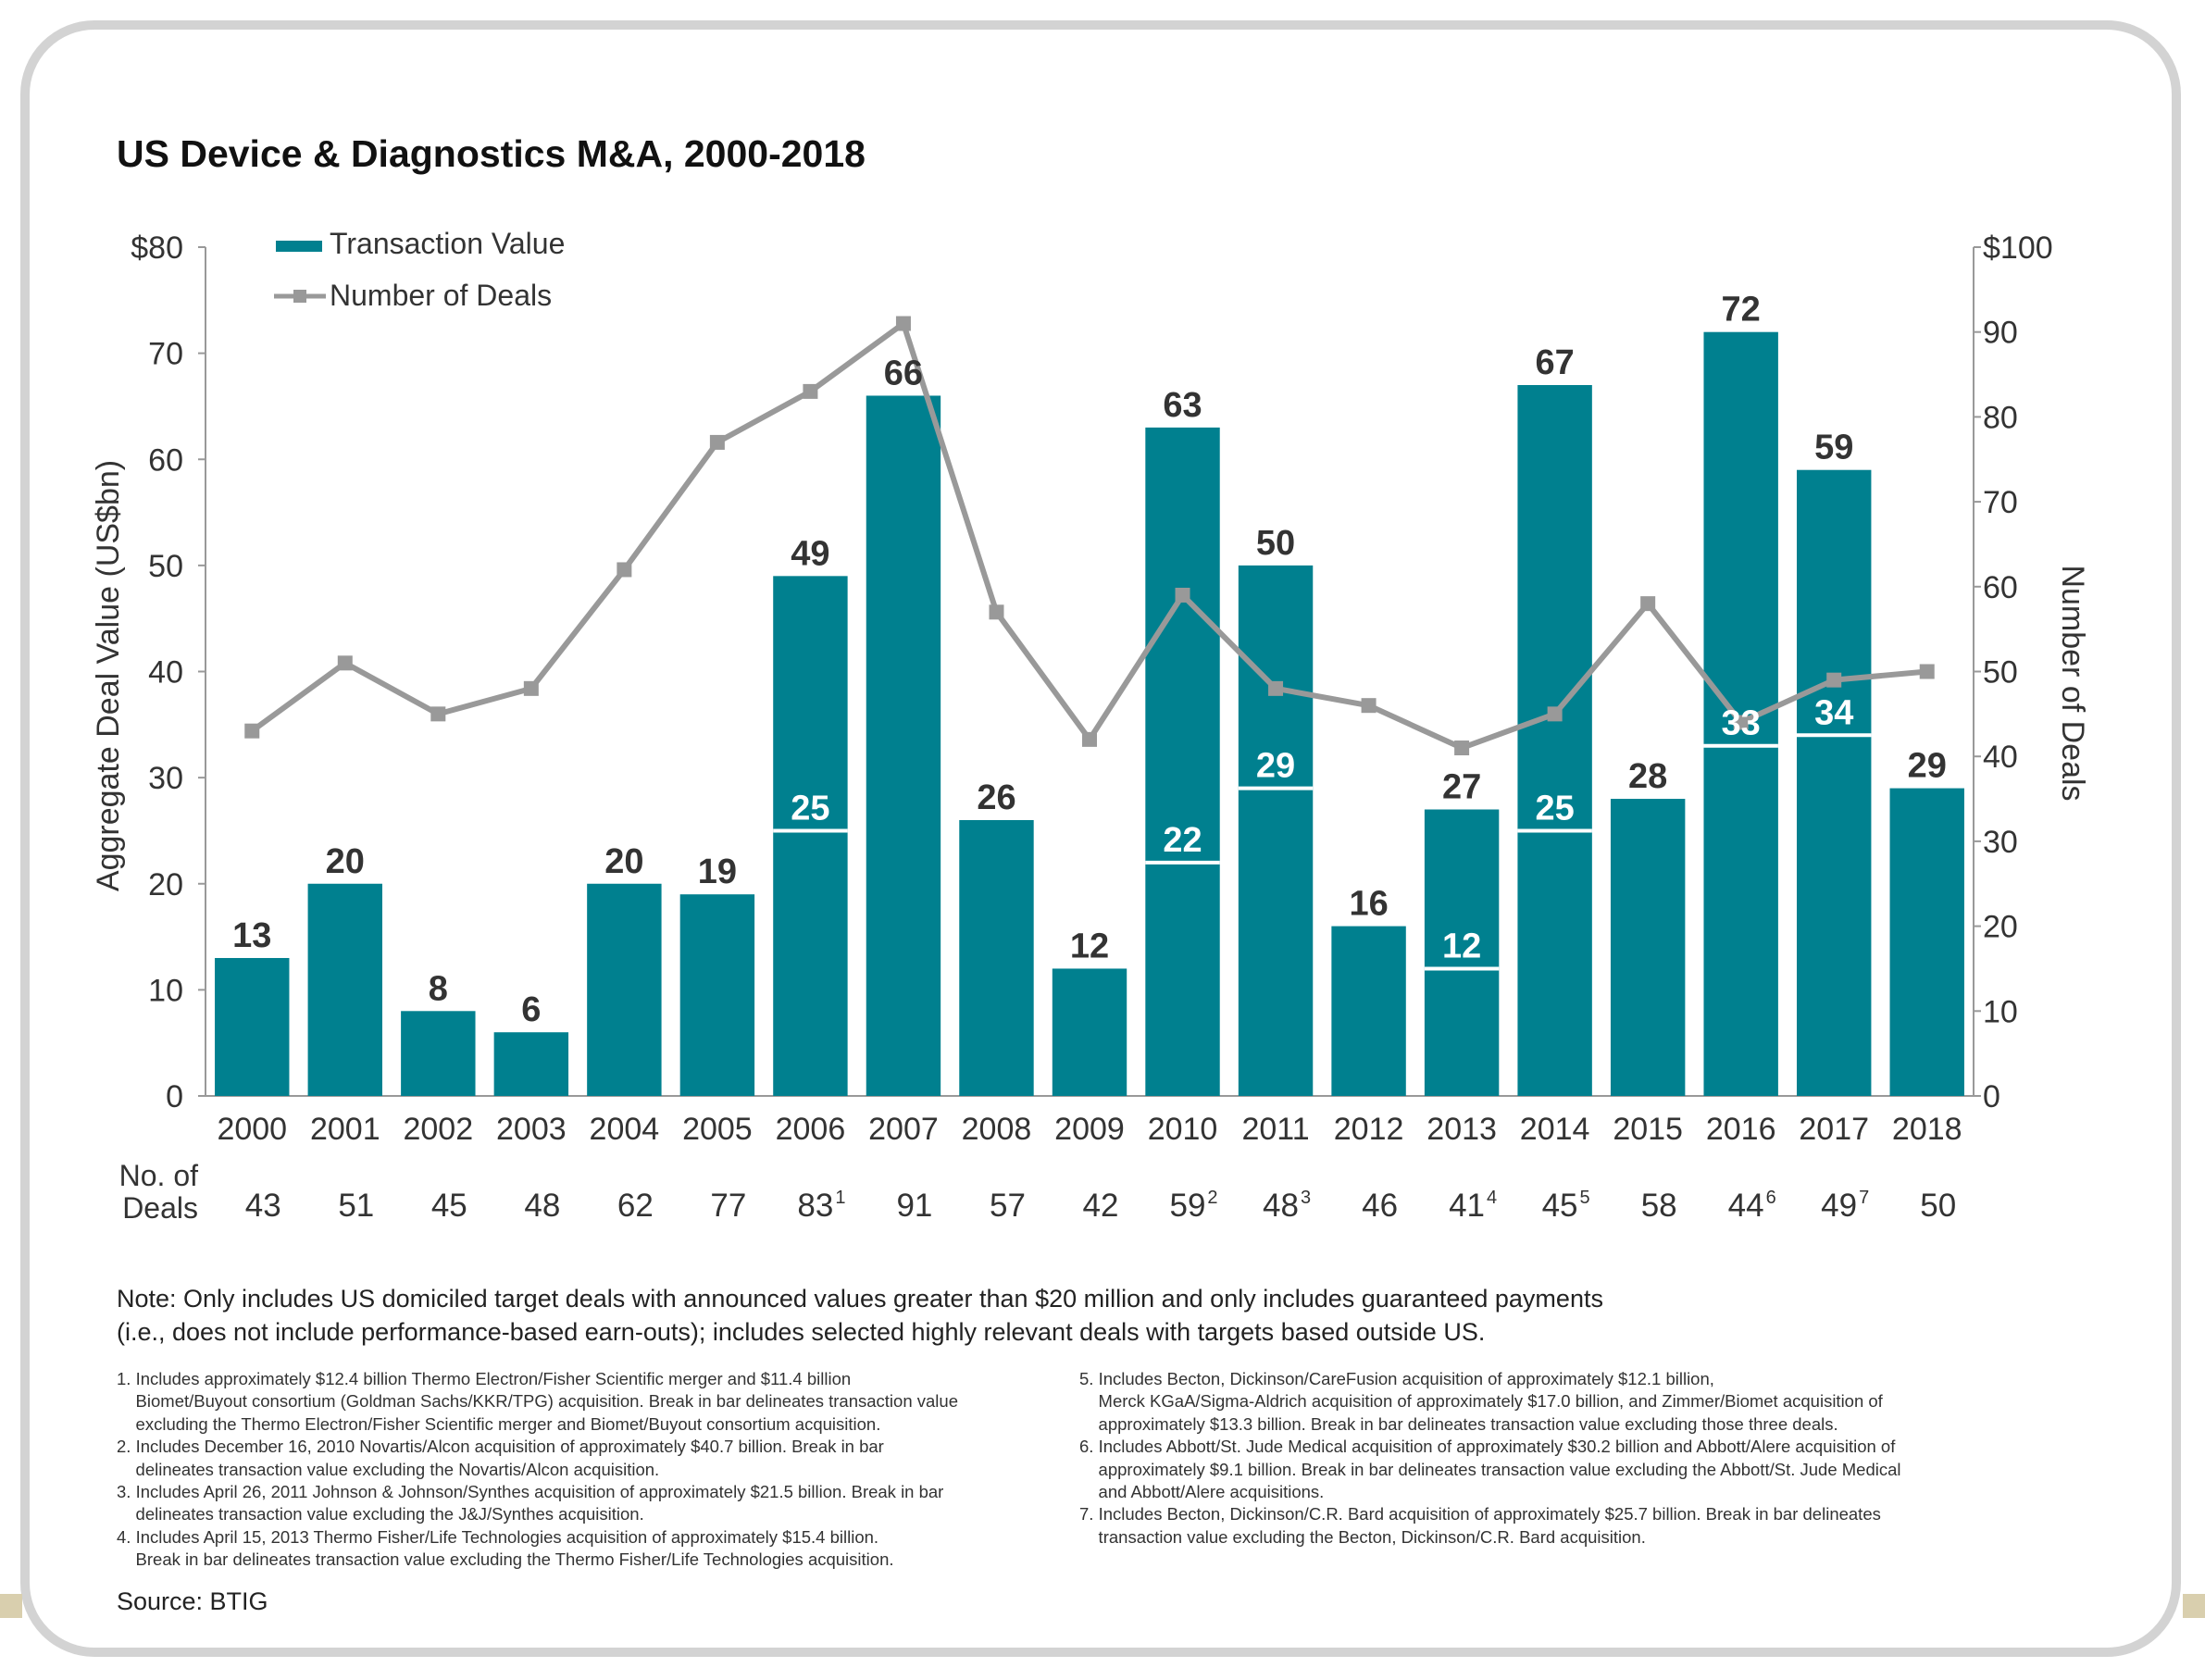 This screenshot has width=2205, height=1680. Describe the element at coordinates (1275, 766) in the screenshot. I see `bar-break-label: 29` at that location.